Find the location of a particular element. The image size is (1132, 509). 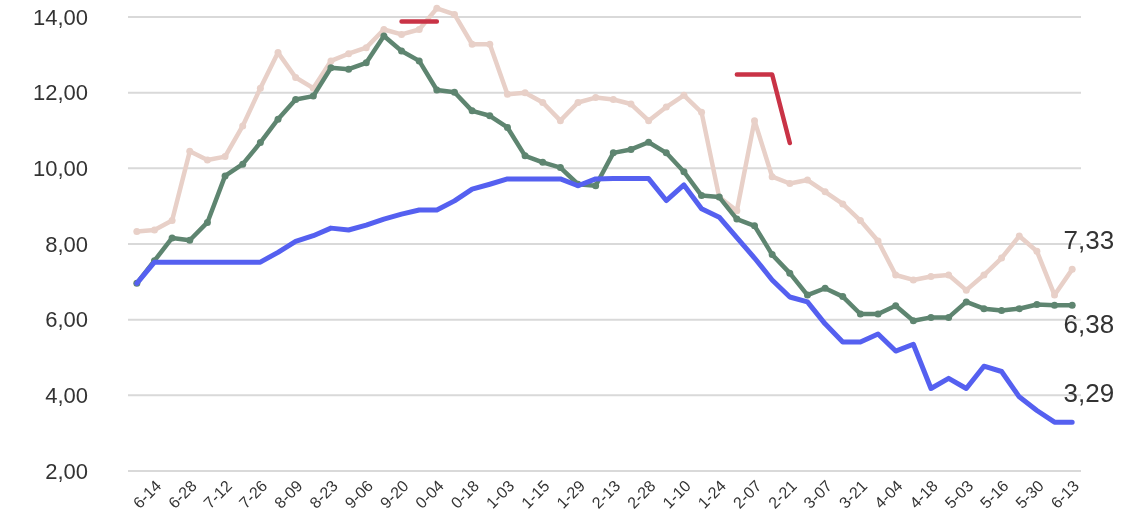

x-tick-label: 7-12 is located at coordinates (218, 492).